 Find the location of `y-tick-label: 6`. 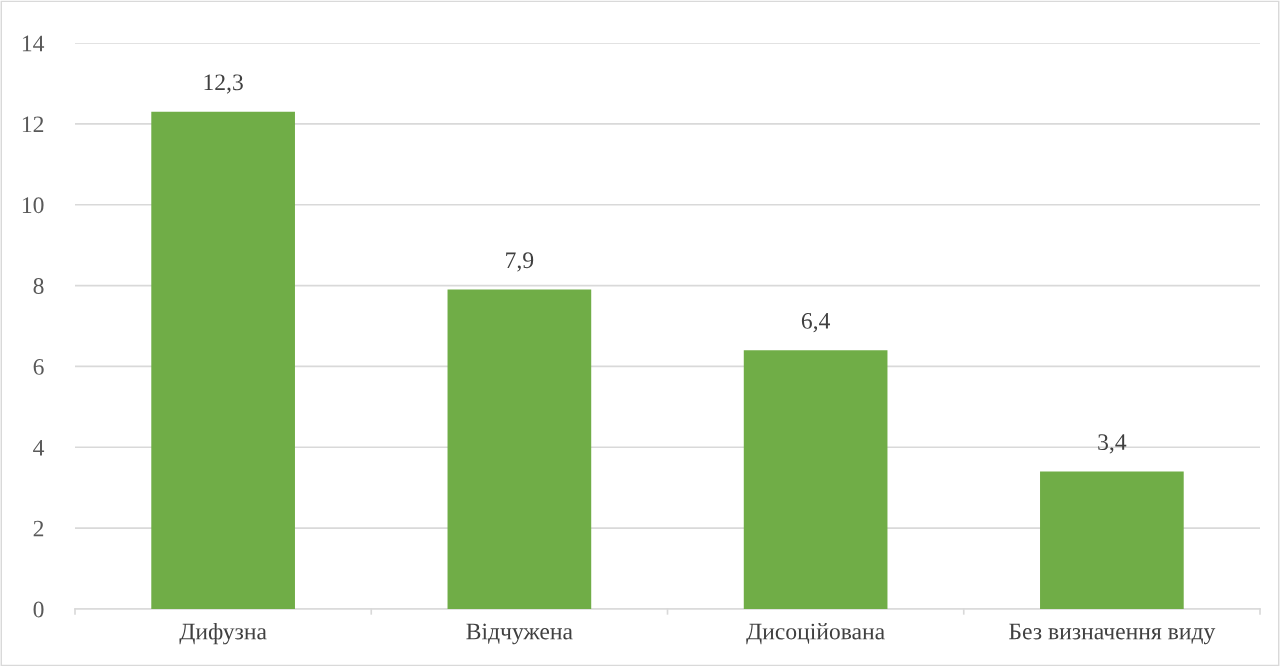

y-tick-label: 6 is located at coordinates (38, 366).